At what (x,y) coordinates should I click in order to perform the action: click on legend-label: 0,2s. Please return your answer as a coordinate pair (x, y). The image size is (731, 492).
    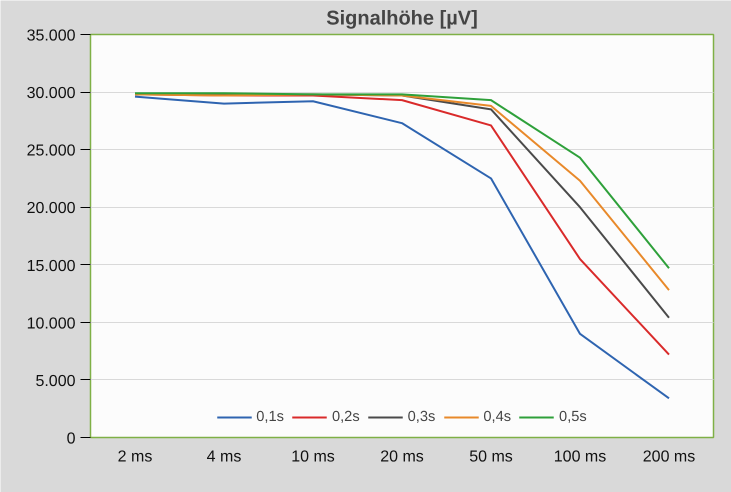
    Looking at the image, I should click on (346, 417).